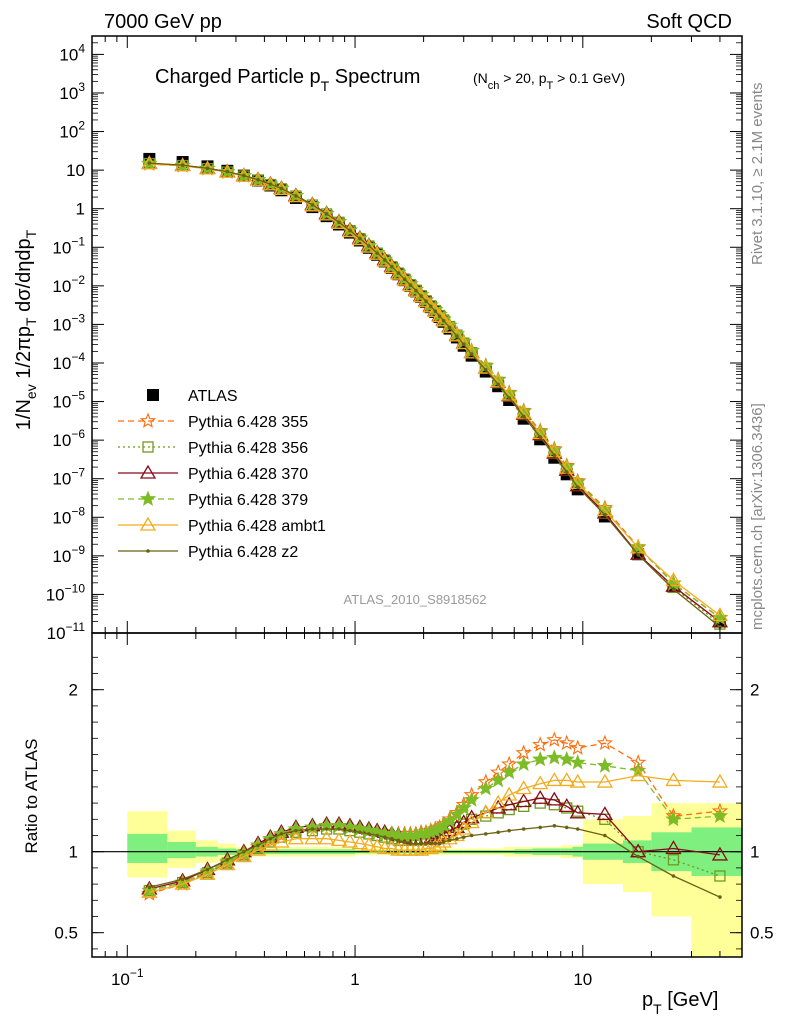  Describe the element at coordinates (754, 852) in the screenshot. I see `ratio-y-label-right: 1` at that location.